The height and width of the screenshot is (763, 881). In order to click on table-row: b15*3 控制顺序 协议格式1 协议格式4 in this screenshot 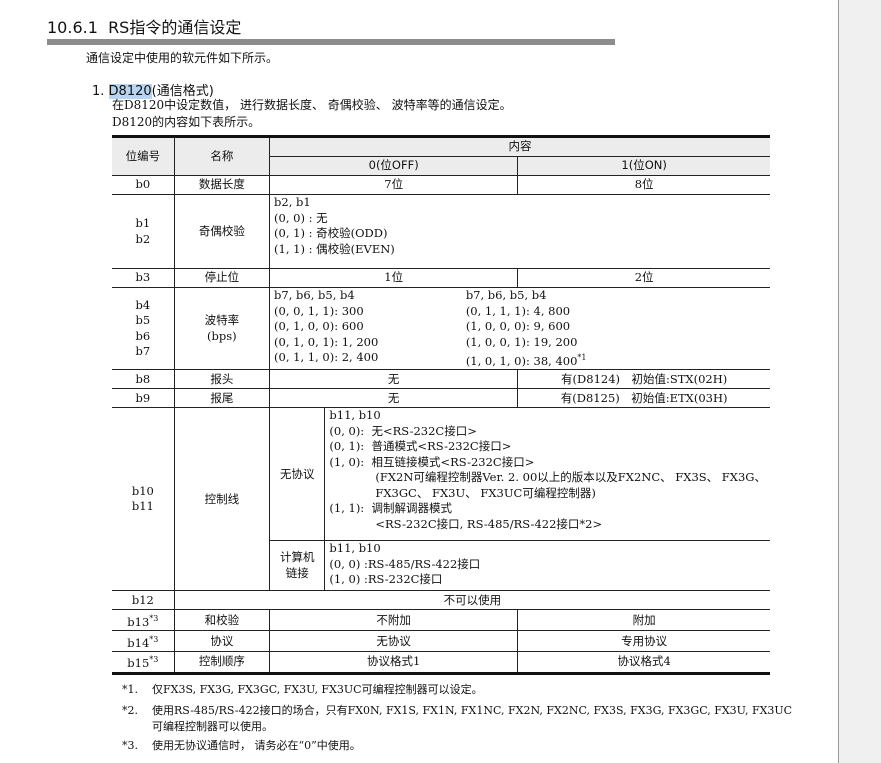, I will do `click(441, 662)`.